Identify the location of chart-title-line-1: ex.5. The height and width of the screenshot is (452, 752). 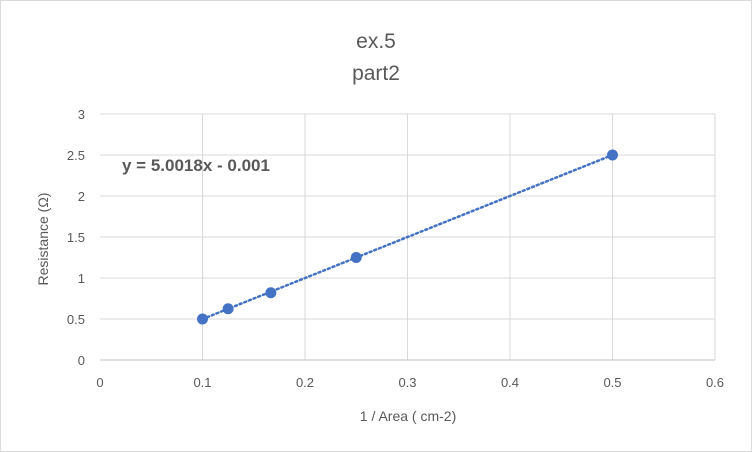
(376, 41).